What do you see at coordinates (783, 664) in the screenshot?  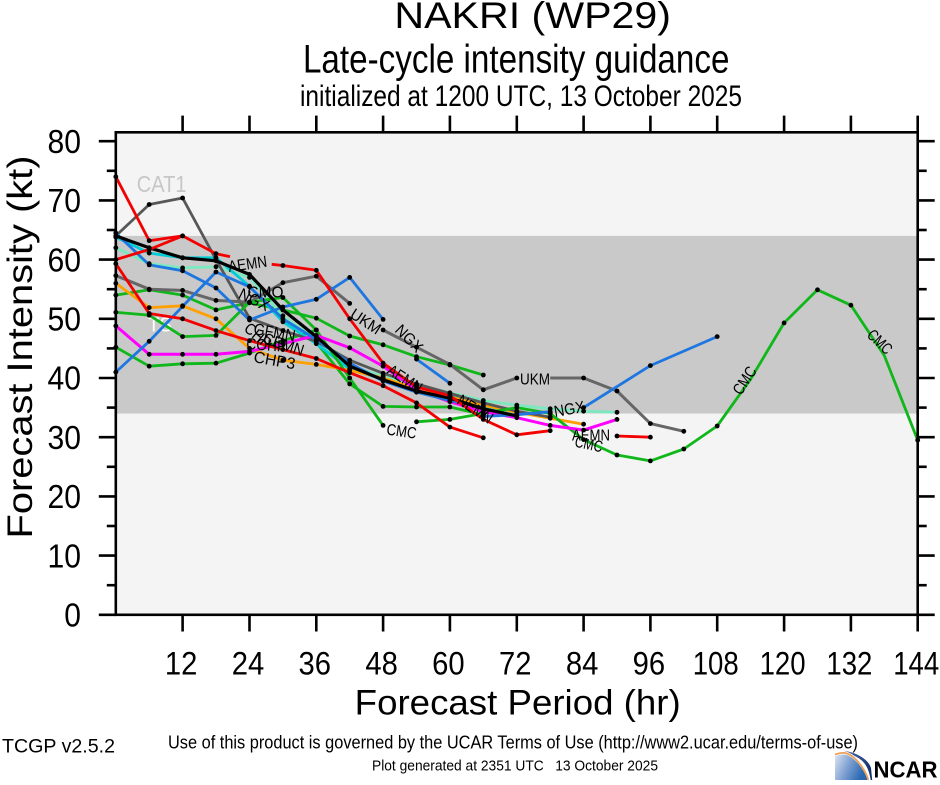 I see `svg-text: 120` at bounding box center [783, 664].